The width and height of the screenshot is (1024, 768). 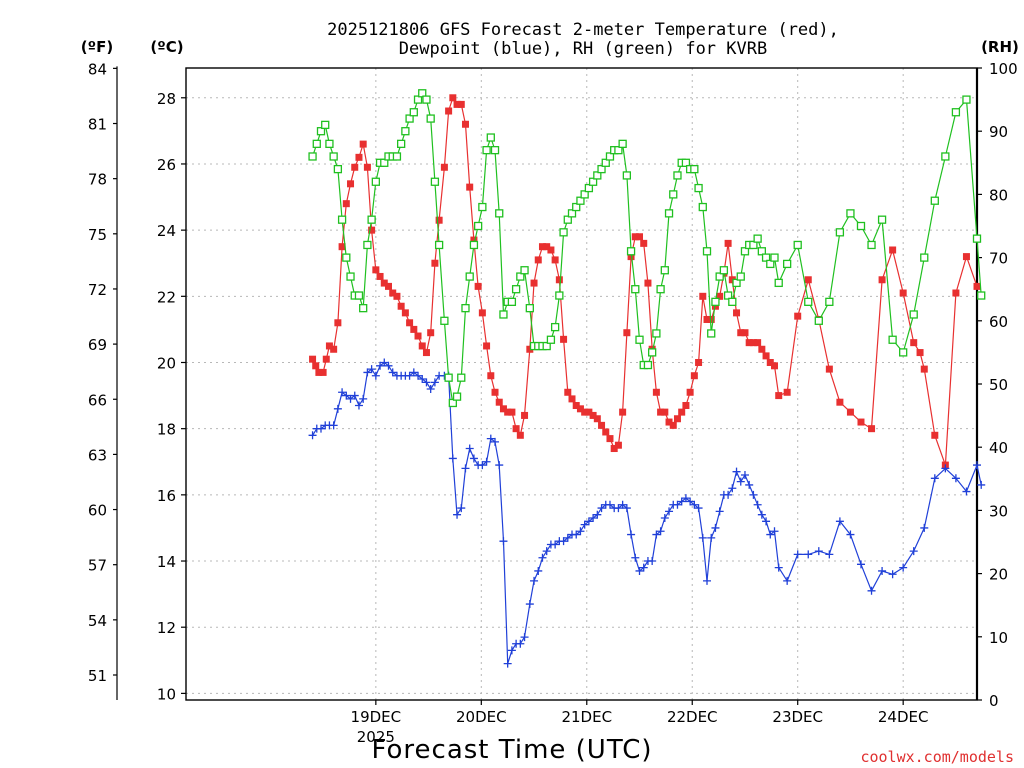 I want to click on celsius-tick-label: 16, so click(x=166, y=496).